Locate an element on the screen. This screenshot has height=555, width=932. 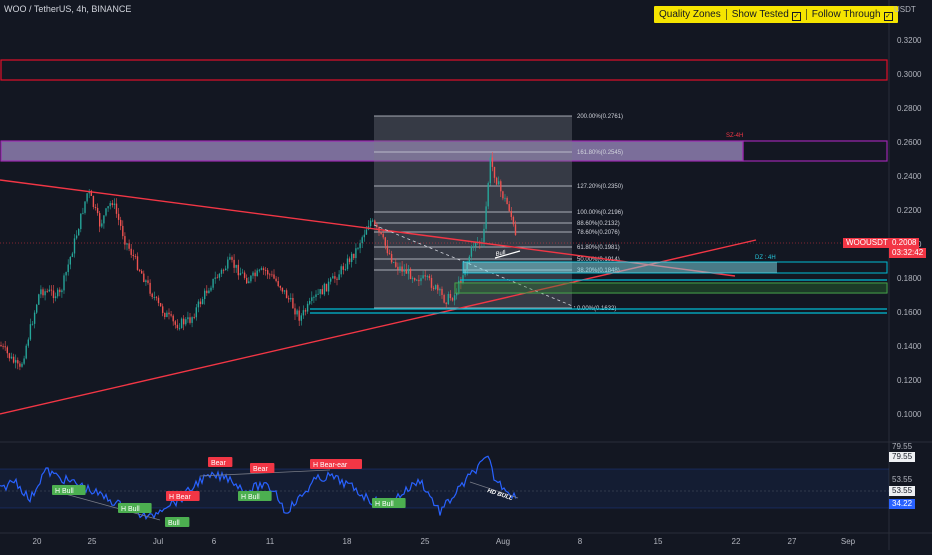
countdown-tag: 03:32:42 is located at coordinates (908, 253).